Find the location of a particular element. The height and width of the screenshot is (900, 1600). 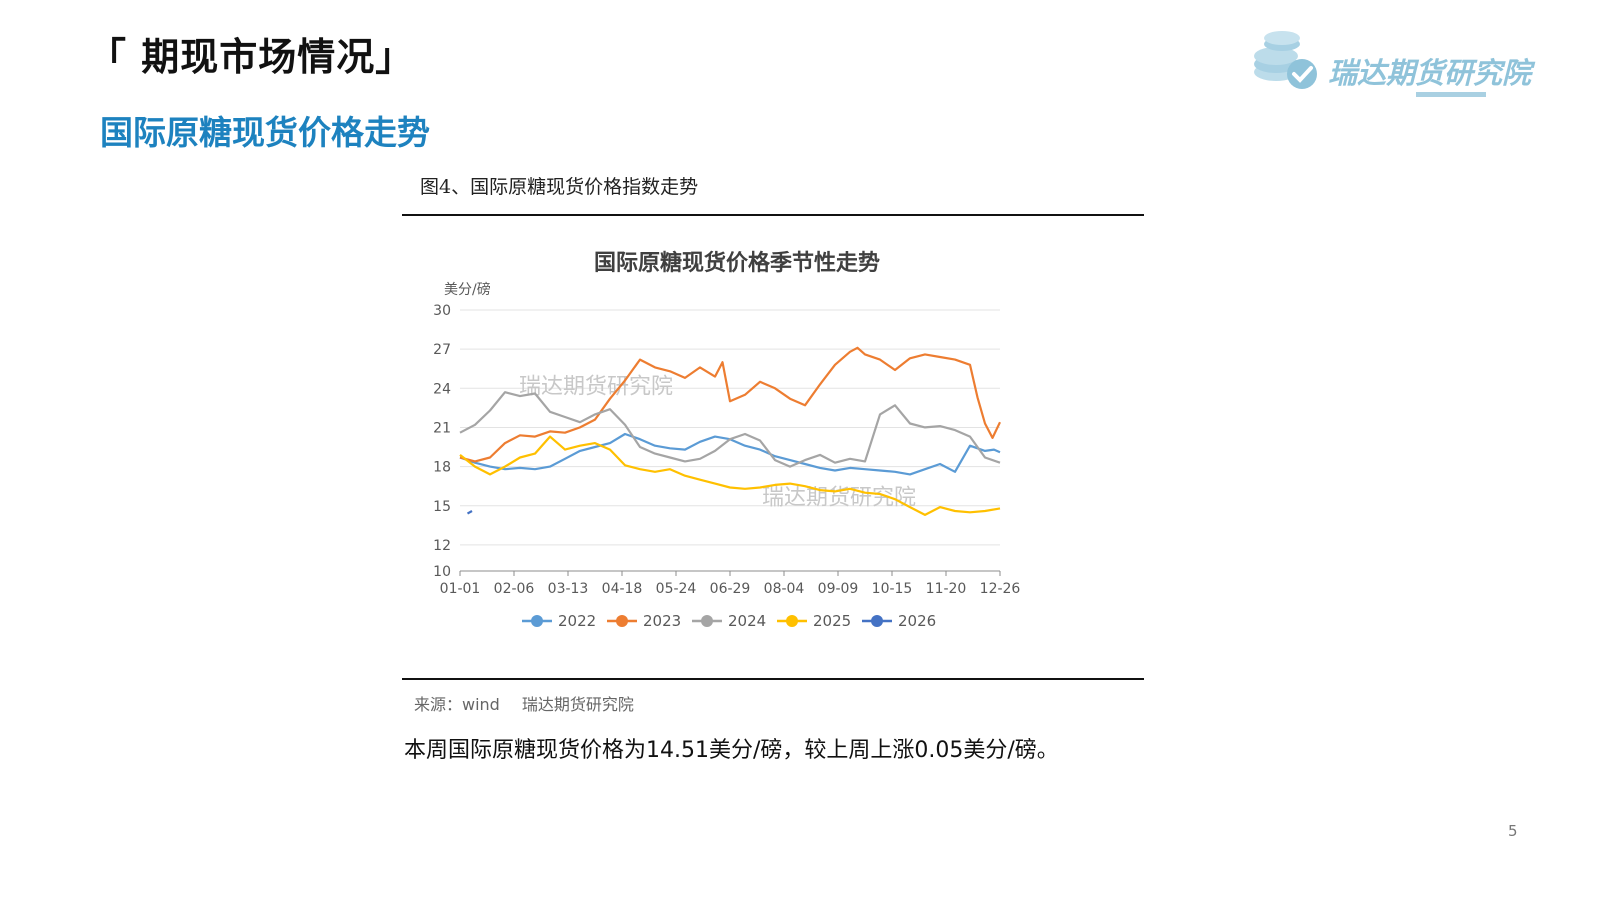

chart-legend: 2022 2023 2024 2025 2026 is located at coordinates (729, 621).